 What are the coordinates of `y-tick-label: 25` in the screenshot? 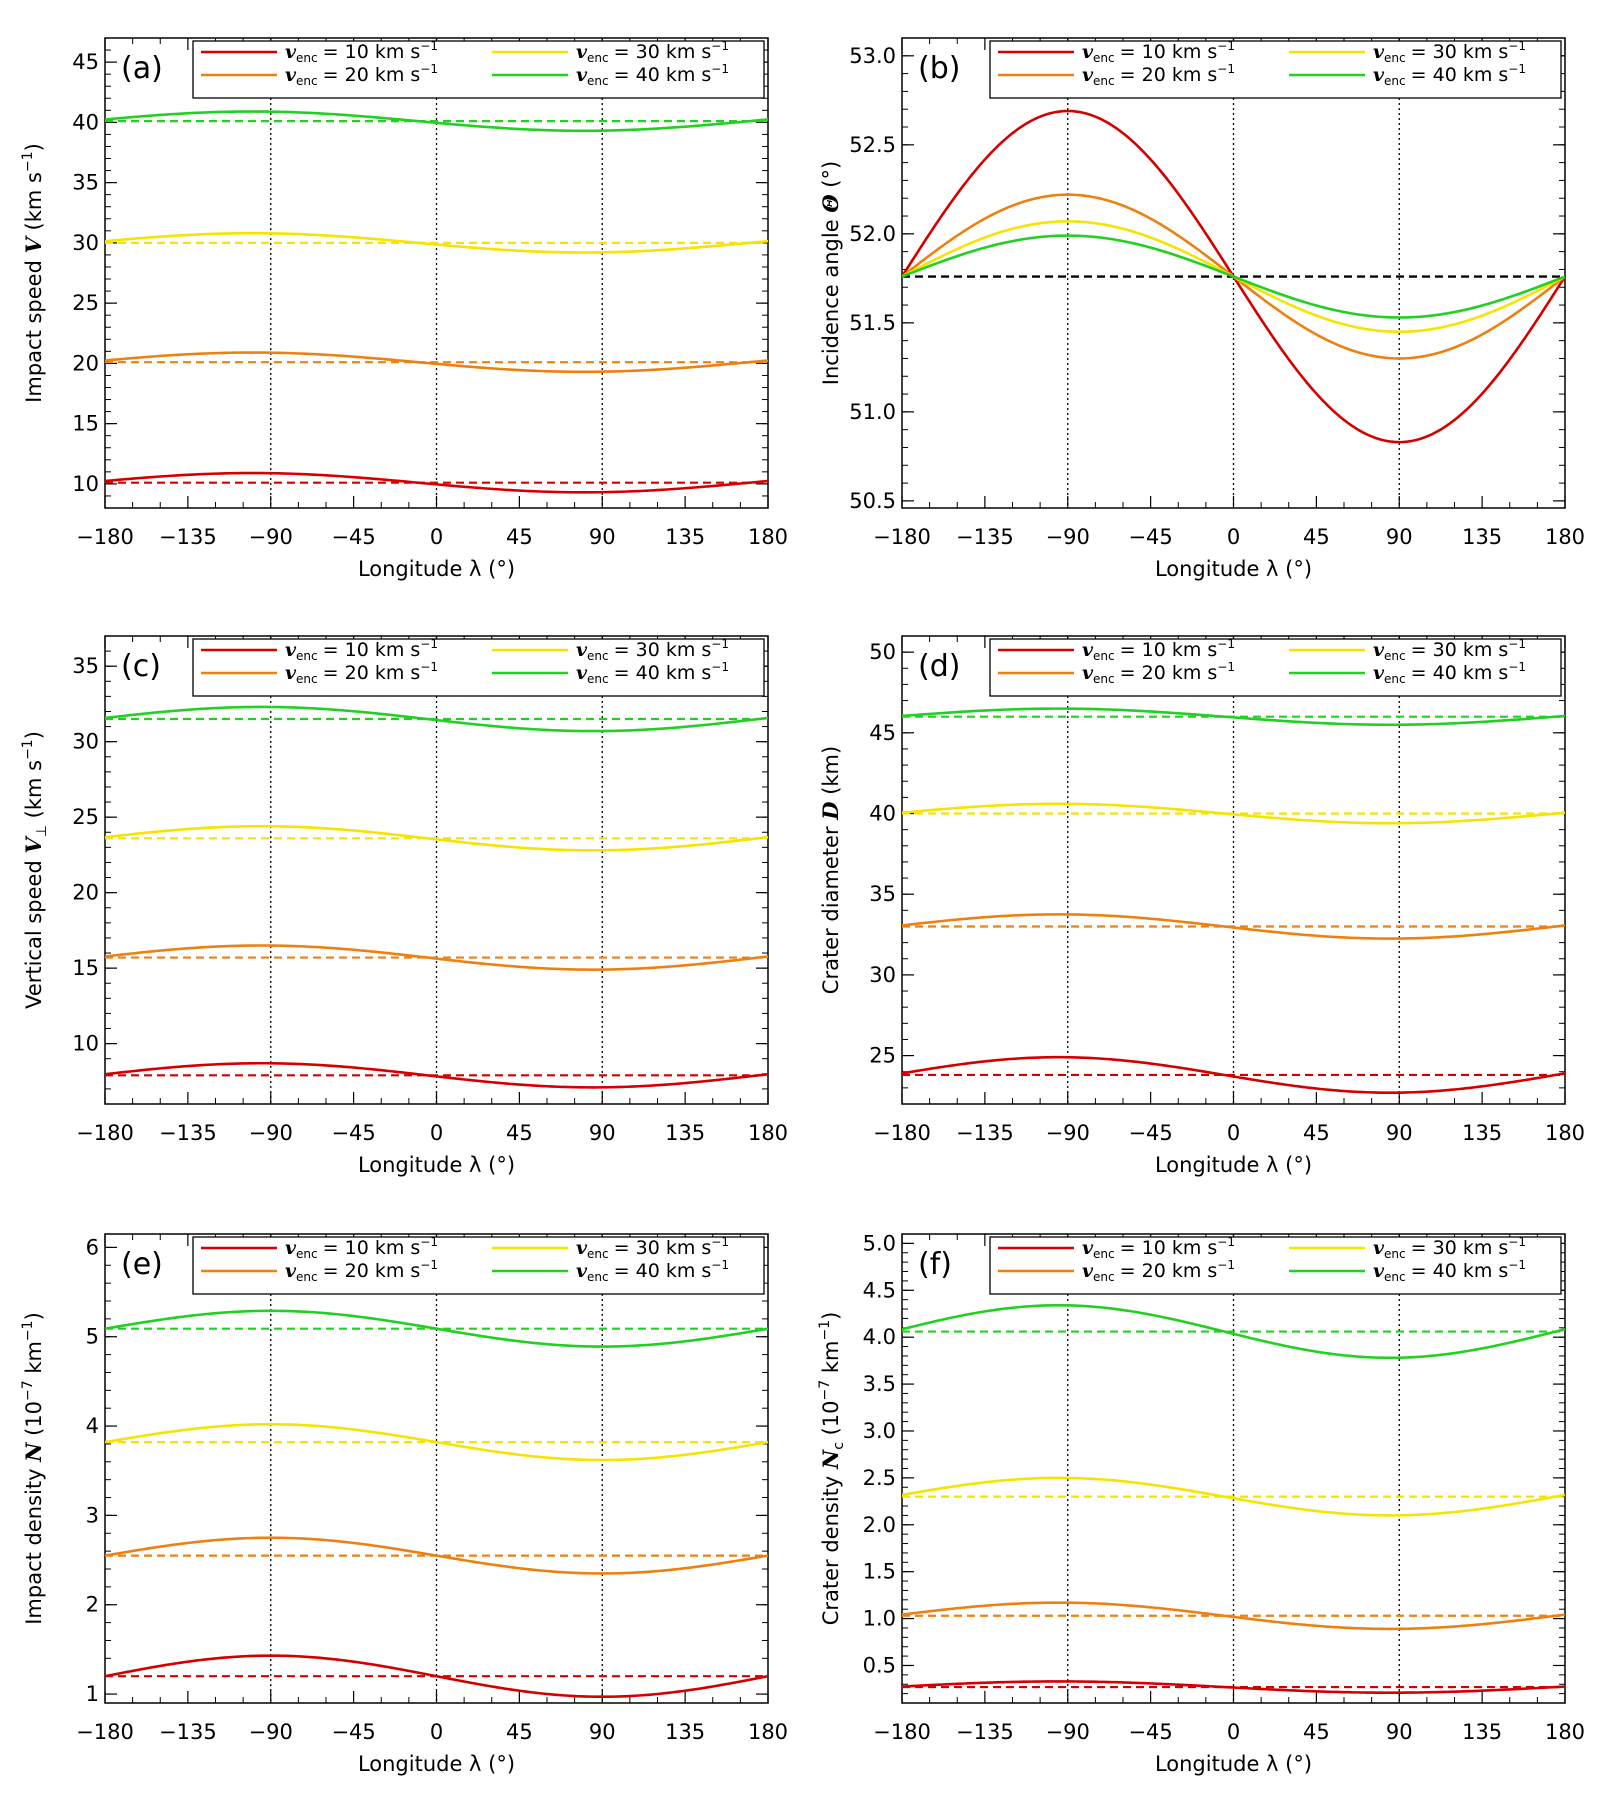 It's located at (85, 817).